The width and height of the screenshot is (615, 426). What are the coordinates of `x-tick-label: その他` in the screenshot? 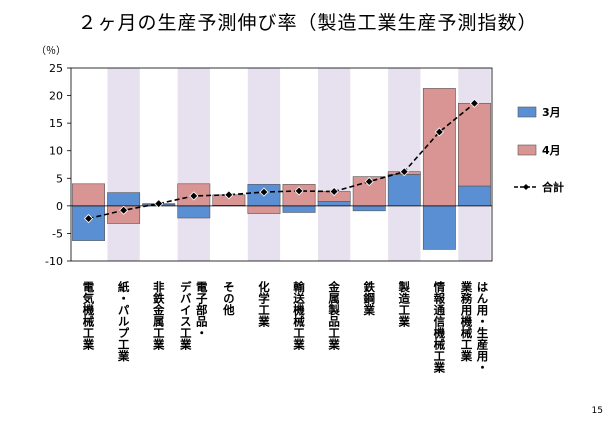 It's located at (229, 298).